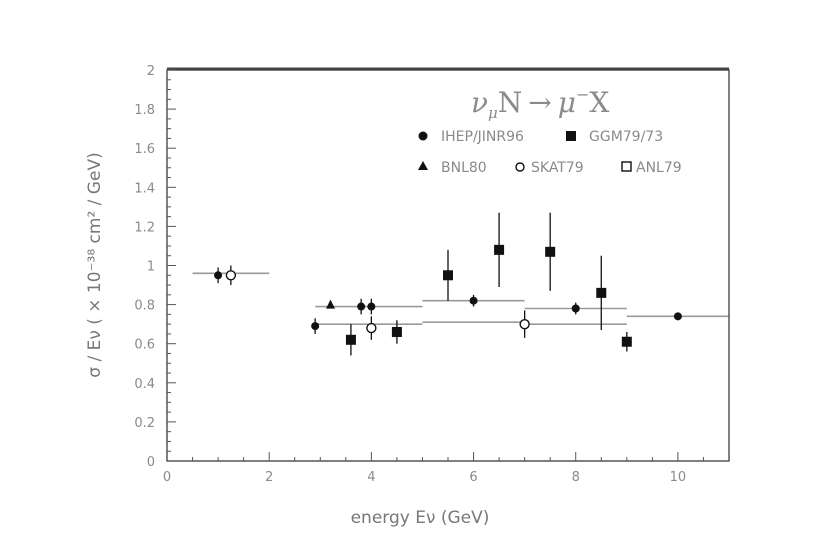 This screenshot has width=830, height=543. Describe the element at coordinates (576, 477) in the screenshot. I see `x-tick-label-8: 8` at that location.